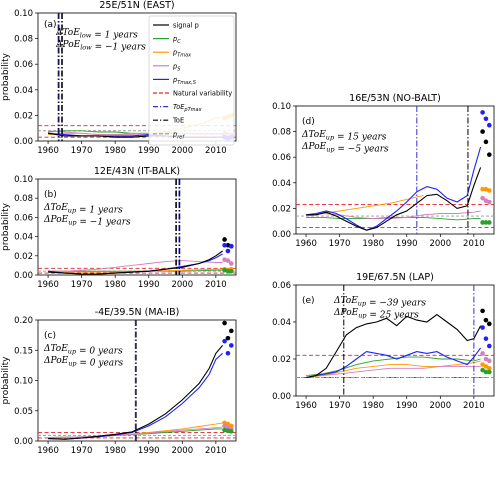  What do you see at coordinates (176, 40) in the screenshot?
I see `legend-label-pc: pC` at bounding box center [176, 40].